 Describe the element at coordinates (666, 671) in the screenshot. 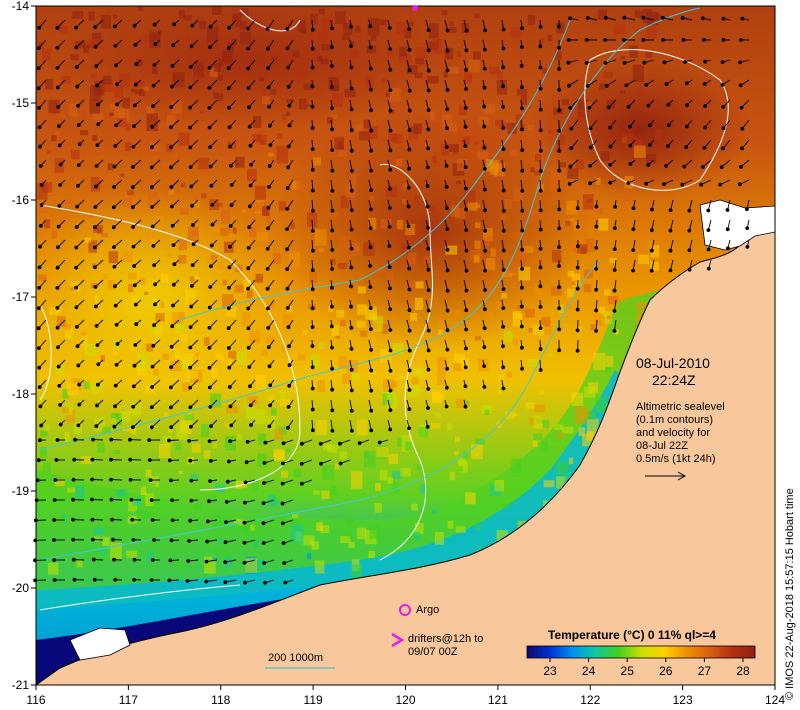

I see `colorbar-tick-label: 26` at that location.